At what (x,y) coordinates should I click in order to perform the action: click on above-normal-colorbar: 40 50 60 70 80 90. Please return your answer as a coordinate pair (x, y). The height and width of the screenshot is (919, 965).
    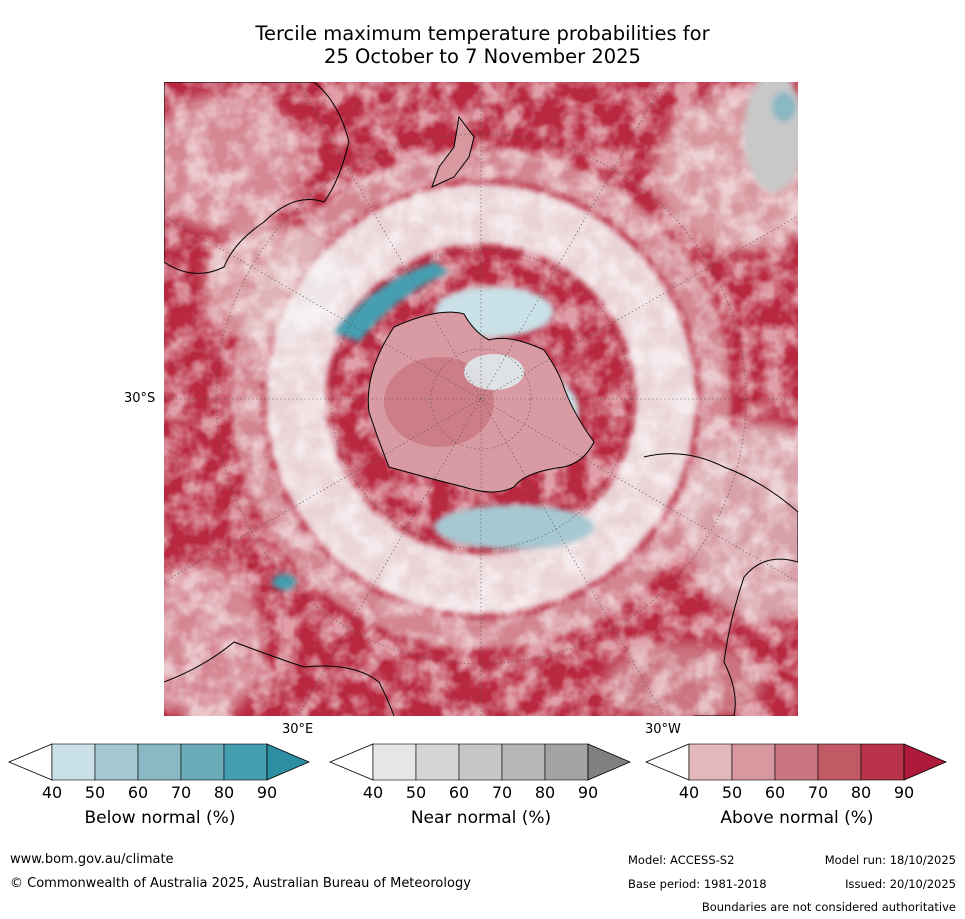
    Looking at the image, I should click on (796, 772).